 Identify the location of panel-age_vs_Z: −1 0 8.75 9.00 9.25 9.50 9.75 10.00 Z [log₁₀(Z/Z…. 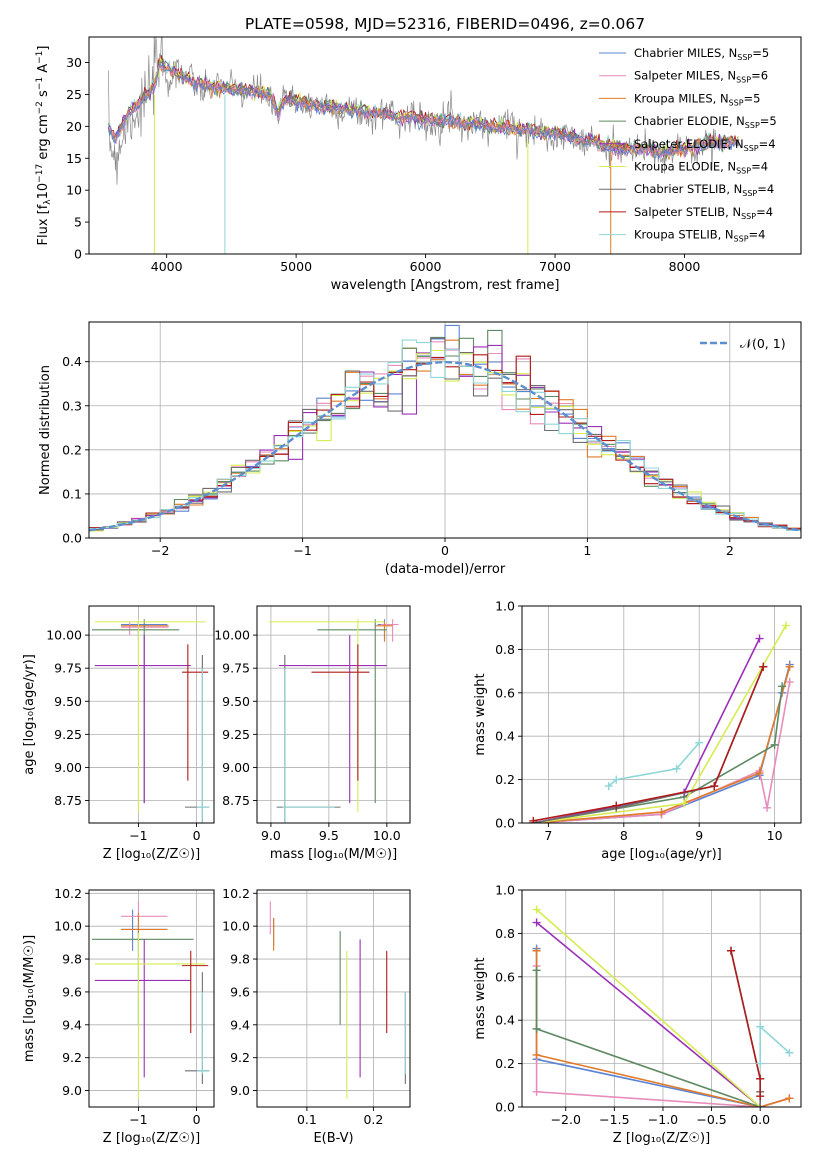
(118, 733).